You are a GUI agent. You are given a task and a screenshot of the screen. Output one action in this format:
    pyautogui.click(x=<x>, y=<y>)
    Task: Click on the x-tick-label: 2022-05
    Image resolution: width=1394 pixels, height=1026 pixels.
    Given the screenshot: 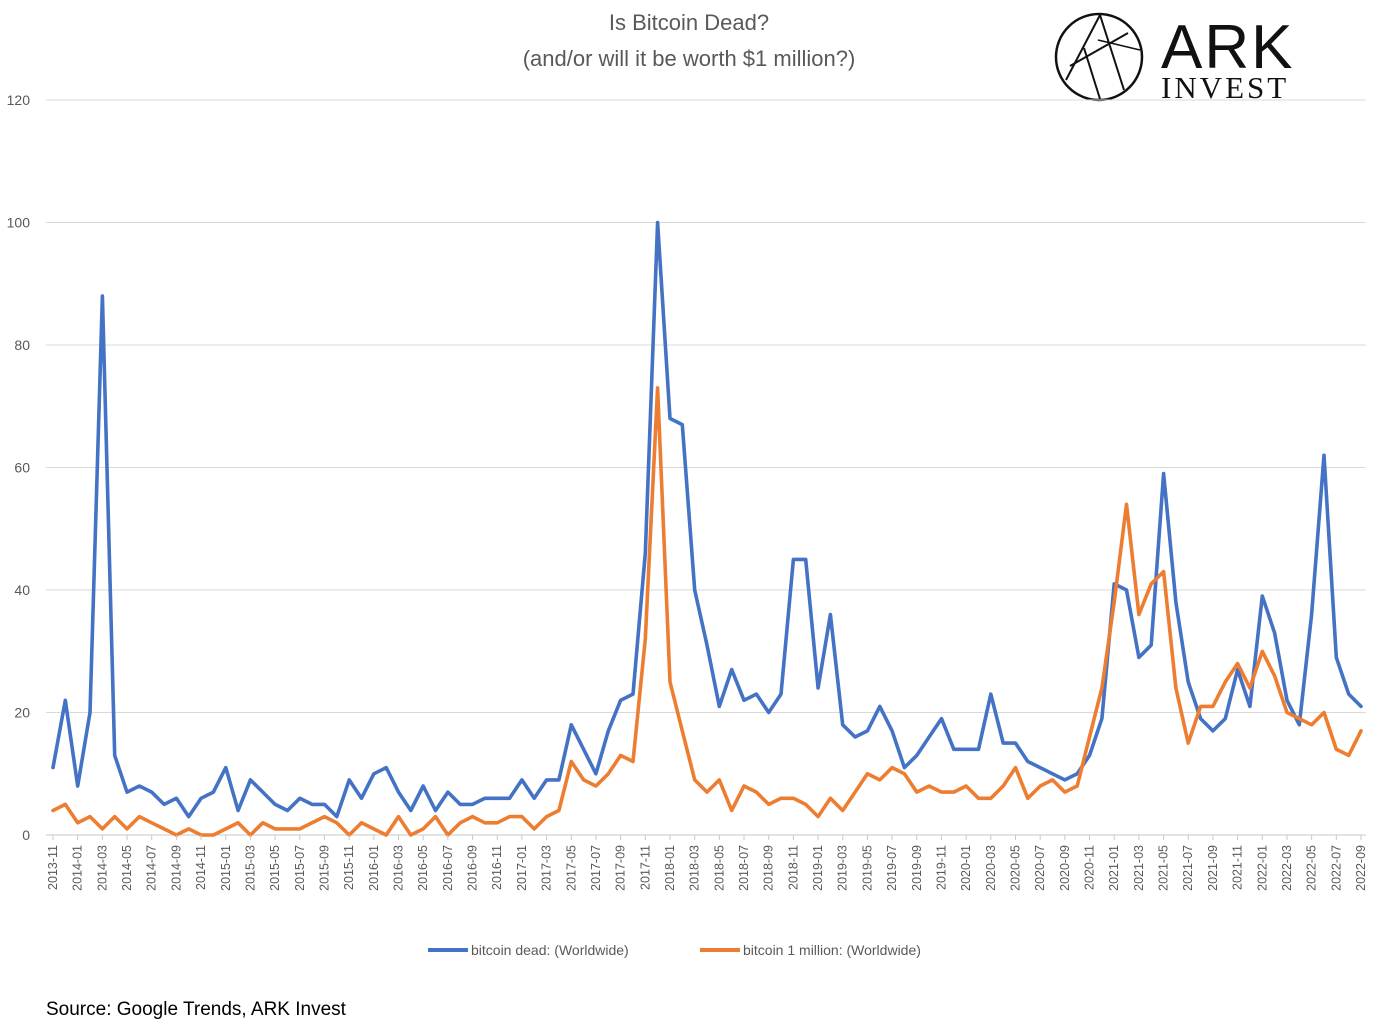 What is the action you would take?
    pyautogui.click(x=1312, y=868)
    